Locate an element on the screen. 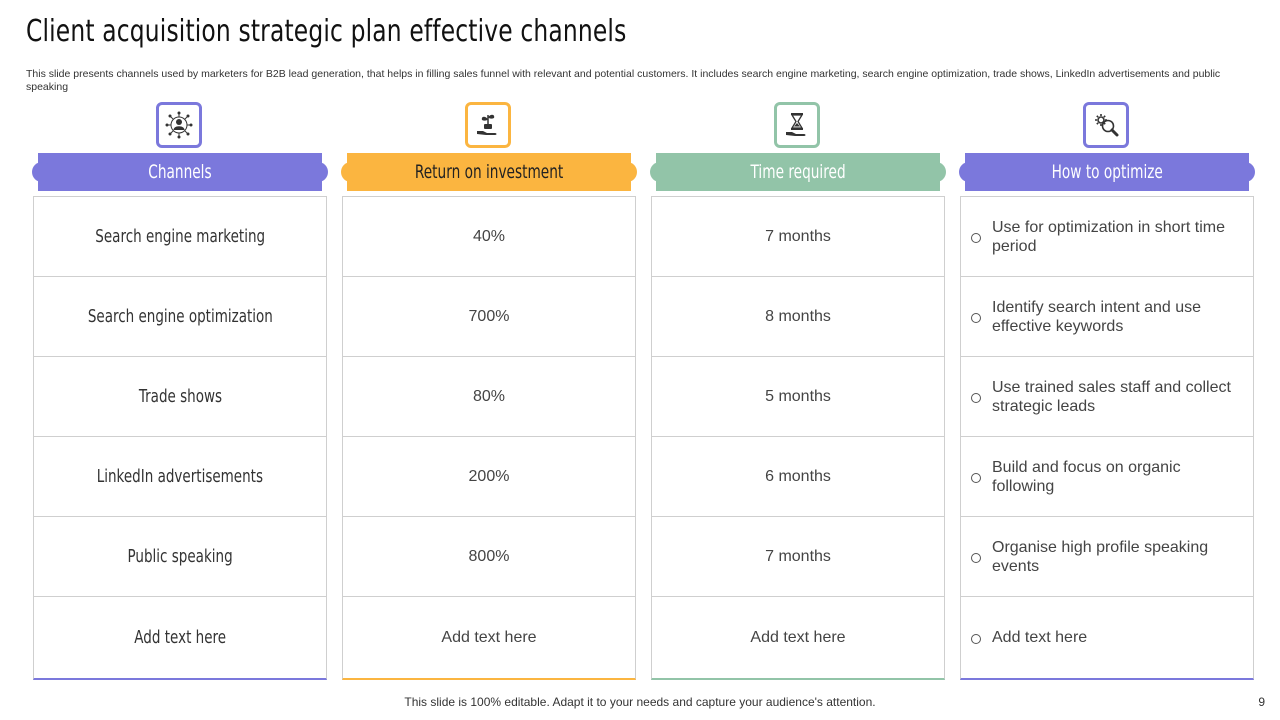 The width and height of the screenshot is (1280, 720). table-cell: 8 months is located at coordinates (798, 317).